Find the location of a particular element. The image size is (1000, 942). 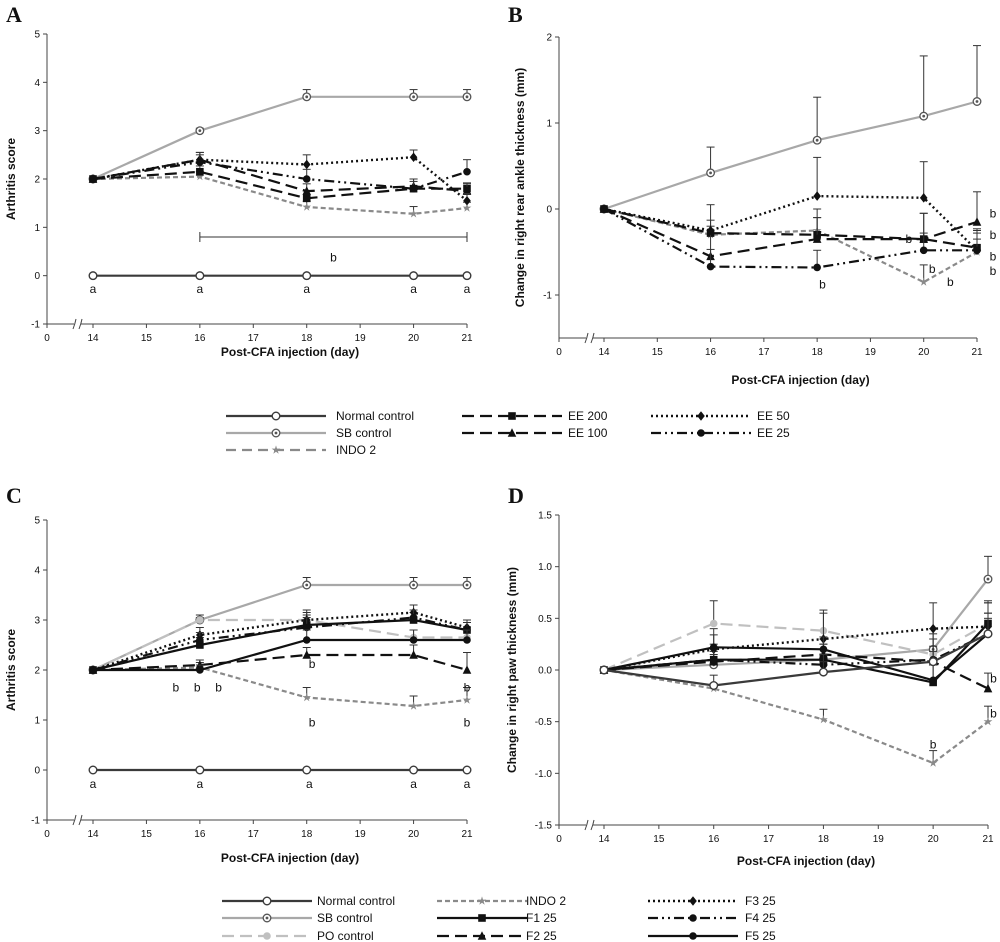

axis-break-mask-a is located at coordinates (77, 324).